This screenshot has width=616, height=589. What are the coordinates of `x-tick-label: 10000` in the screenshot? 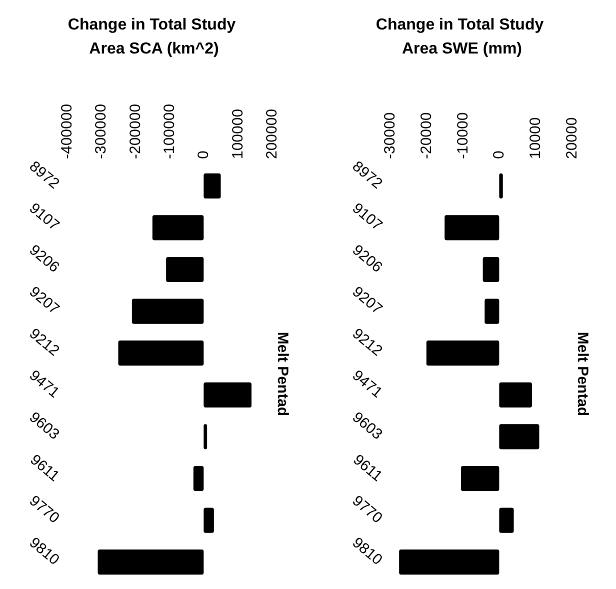 It's located at (535, 138).